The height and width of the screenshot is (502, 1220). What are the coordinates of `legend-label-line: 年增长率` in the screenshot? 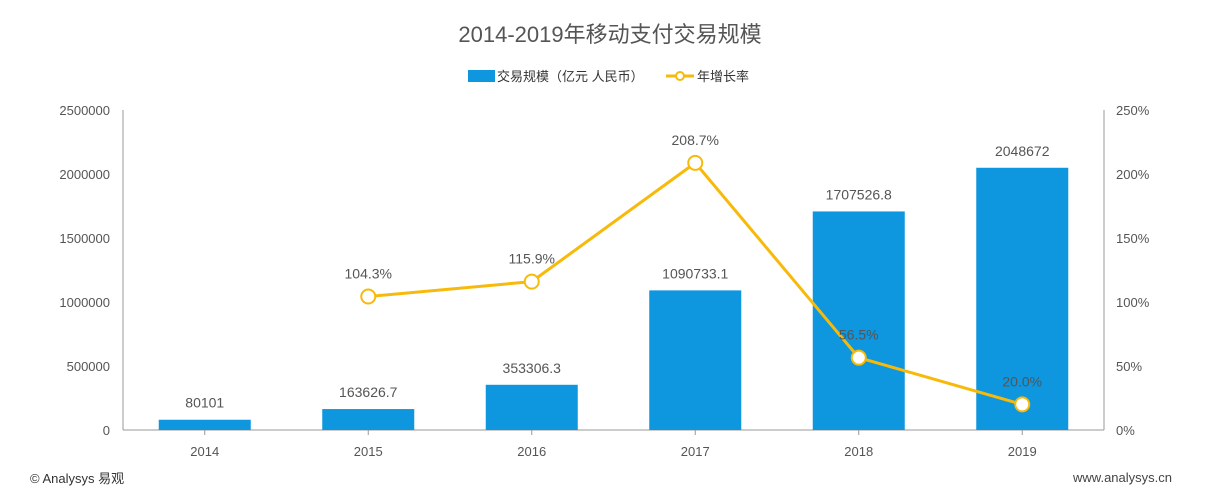 It's located at (723, 76).